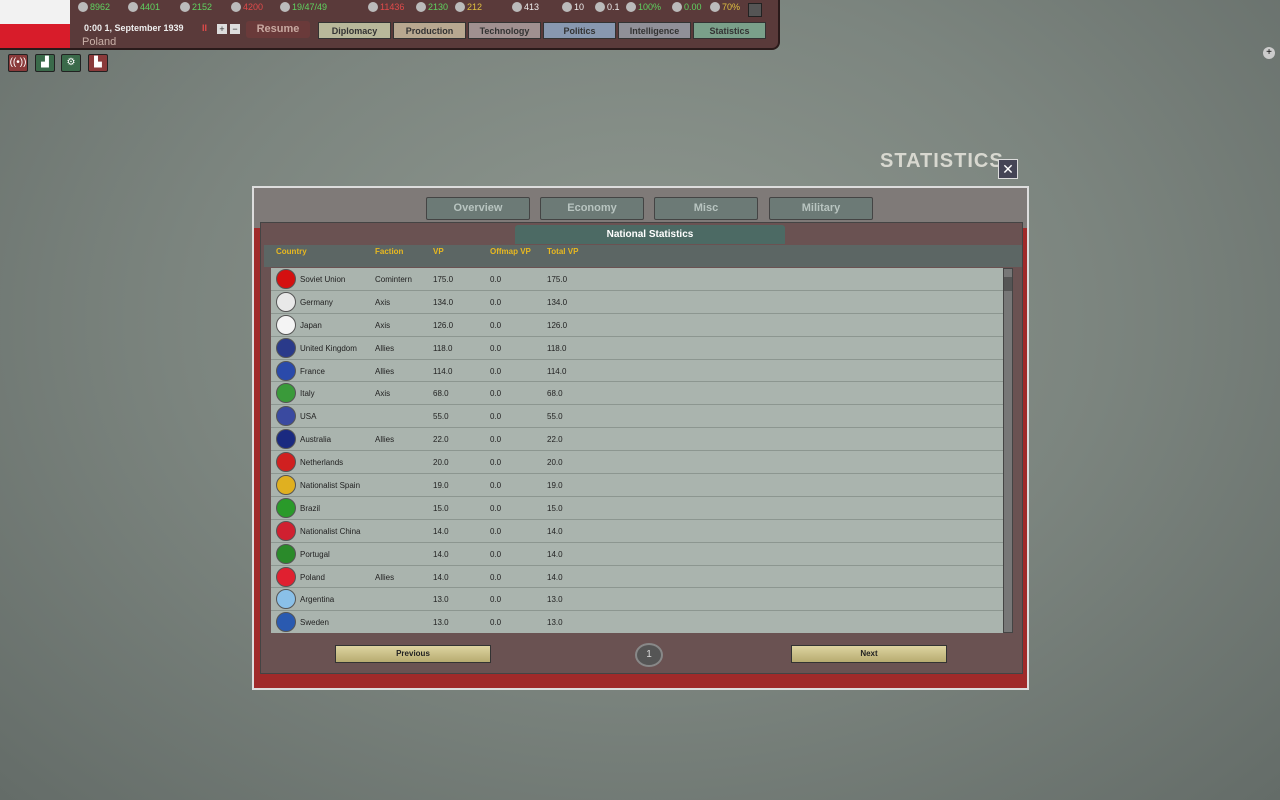 This screenshot has height=800, width=1280. I want to click on cell-vp: 175.0, so click(443, 279).